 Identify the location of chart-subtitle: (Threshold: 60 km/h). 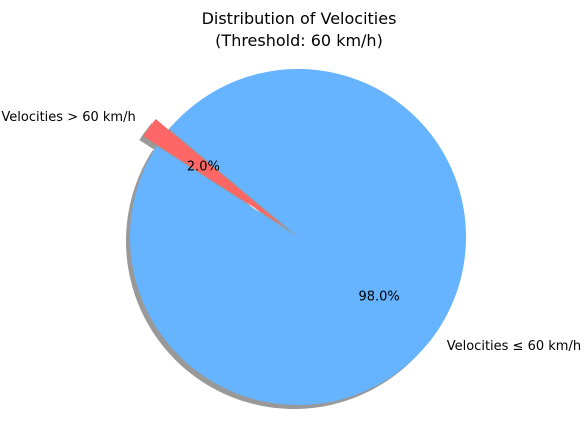
(299, 40).